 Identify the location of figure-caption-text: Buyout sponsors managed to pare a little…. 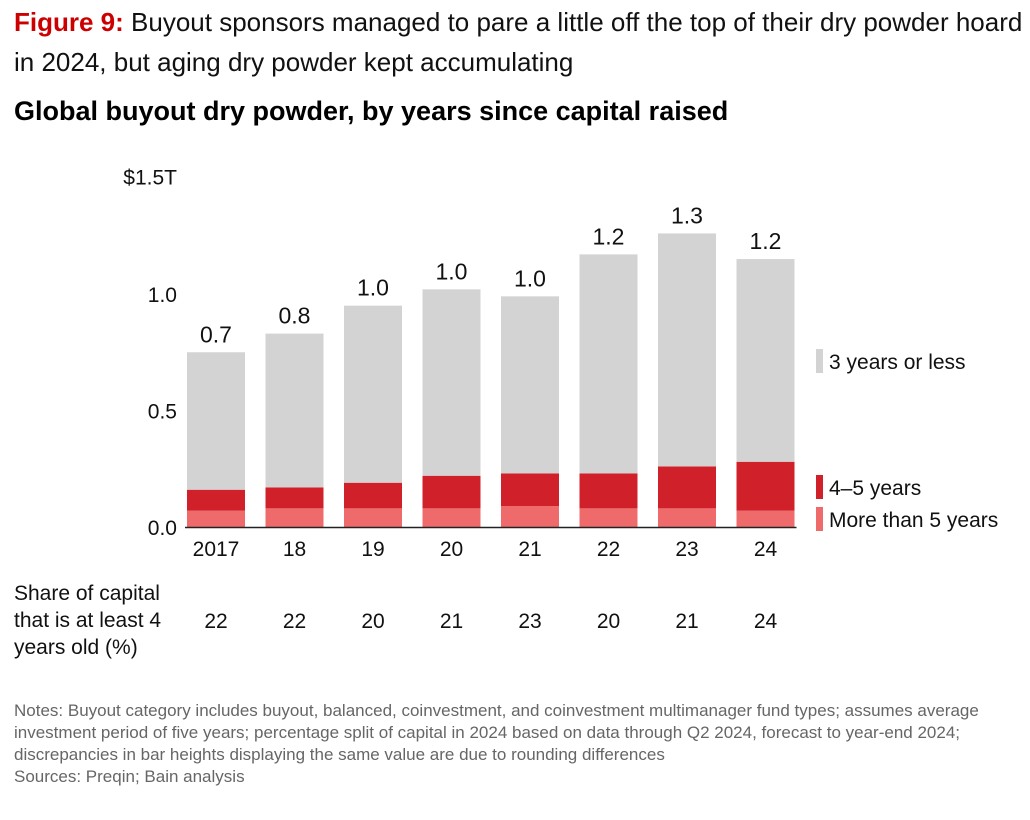
(518, 42).